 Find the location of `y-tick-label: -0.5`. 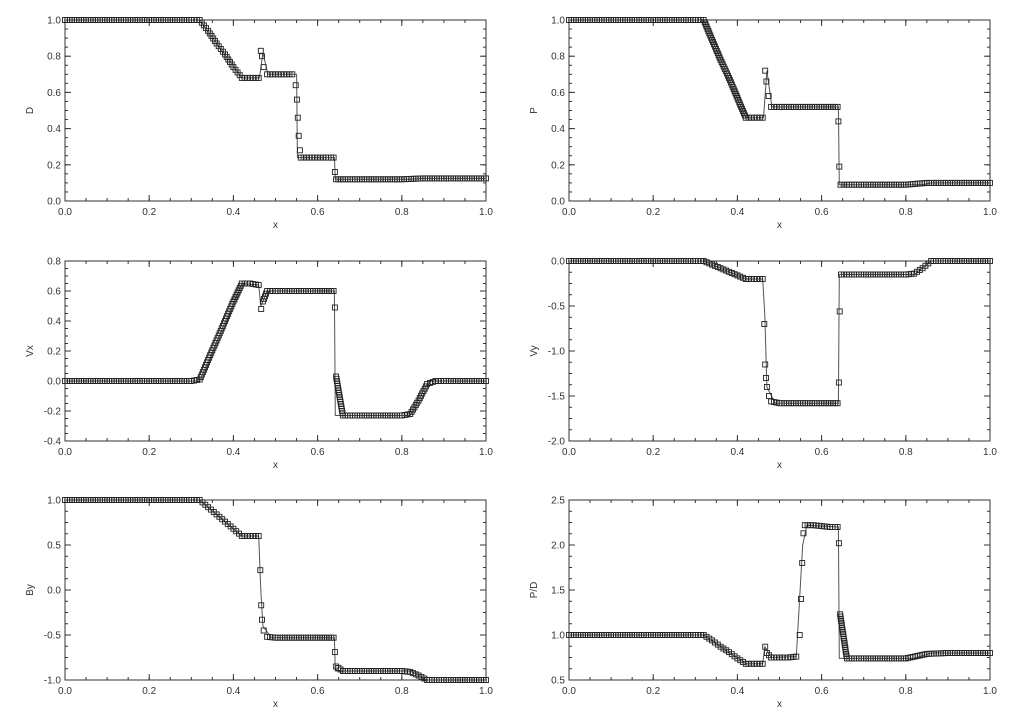

y-tick-label: -0.5 is located at coordinates (557, 307).